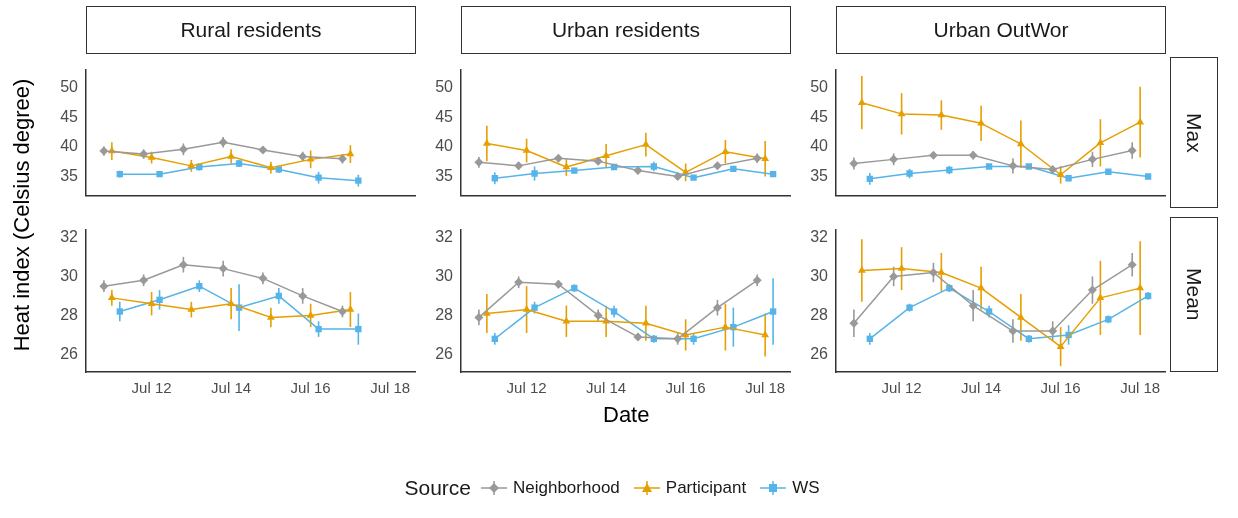 The image size is (1238, 518). Describe the element at coordinates (1001, 30) in the screenshot. I see `chart-title: Urban OutWor` at that location.